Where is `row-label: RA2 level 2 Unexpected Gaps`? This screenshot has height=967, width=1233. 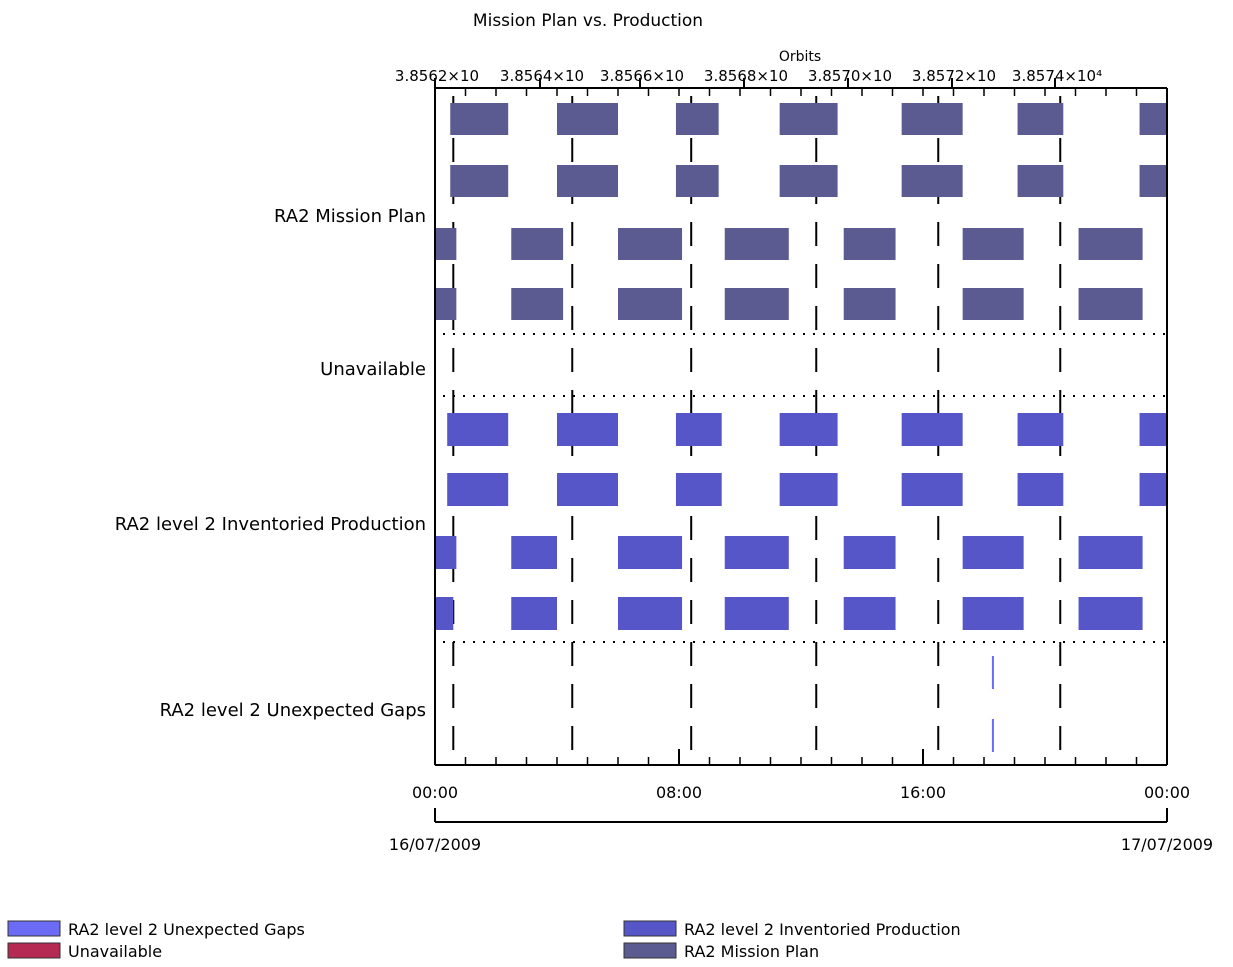
row-label: RA2 level 2 Unexpected Gaps is located at coordinates (293, 710).